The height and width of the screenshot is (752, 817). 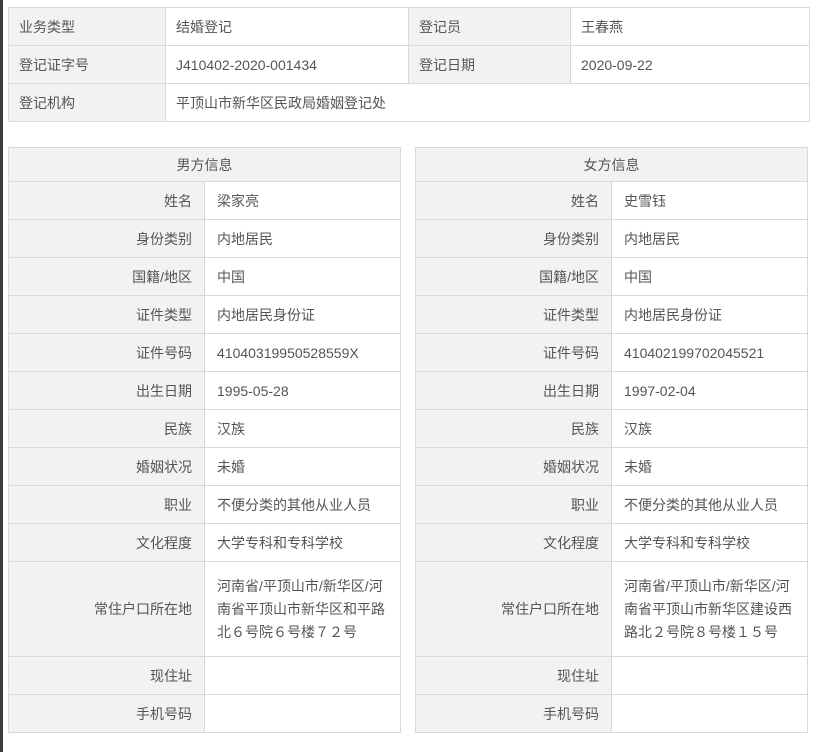 I want to click on female-row-id-number: 证件号码 410402199702045521, so click(x=611, y=352).